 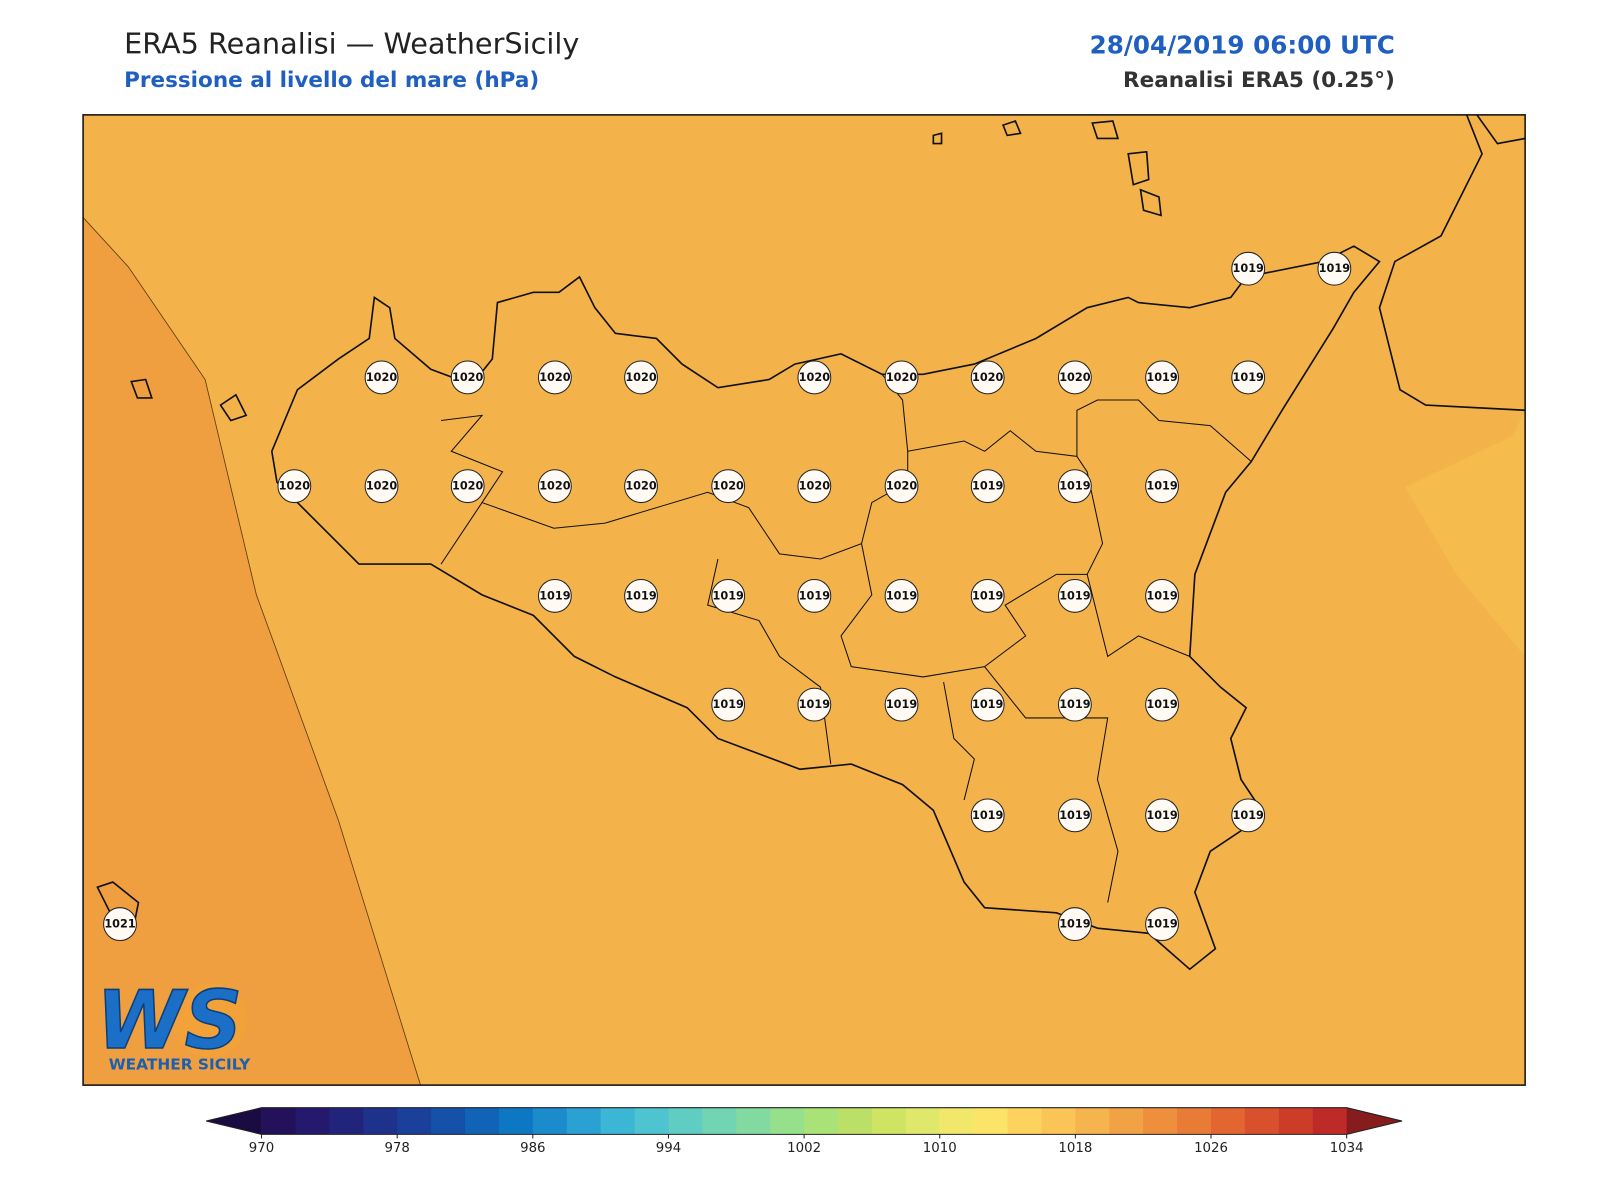 I want to click on colorbar-tick-label: 994, so click(x=668, y=1148).